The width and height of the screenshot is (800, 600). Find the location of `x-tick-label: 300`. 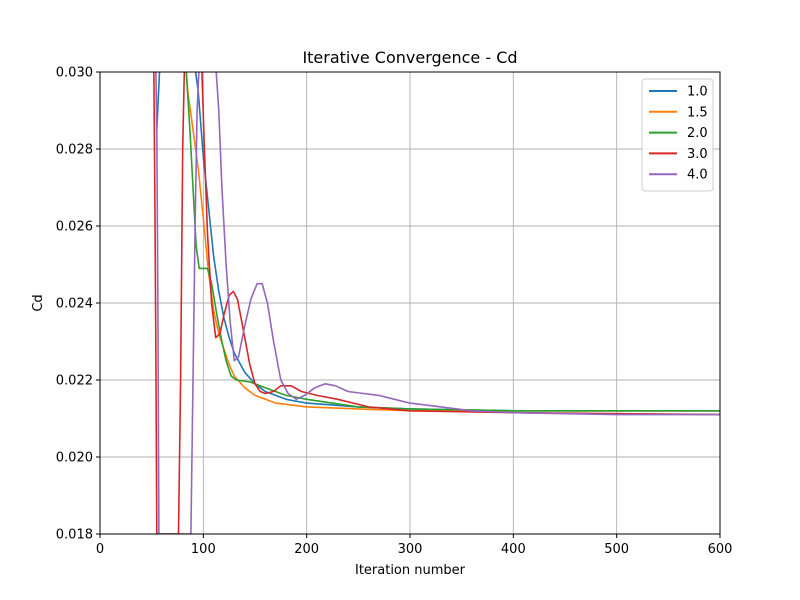

x-tick-label: 300 is located at coordinates (410, 549).